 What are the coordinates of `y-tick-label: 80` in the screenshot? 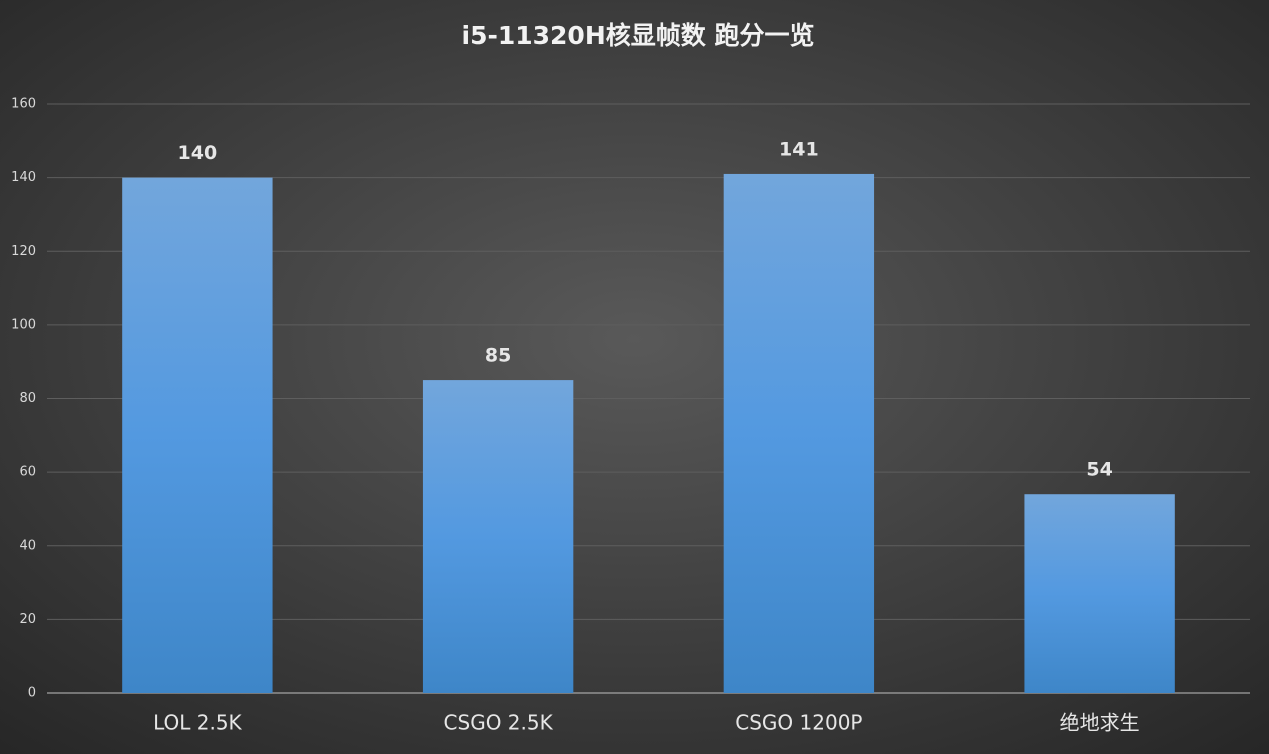 It's located at (27, 398).